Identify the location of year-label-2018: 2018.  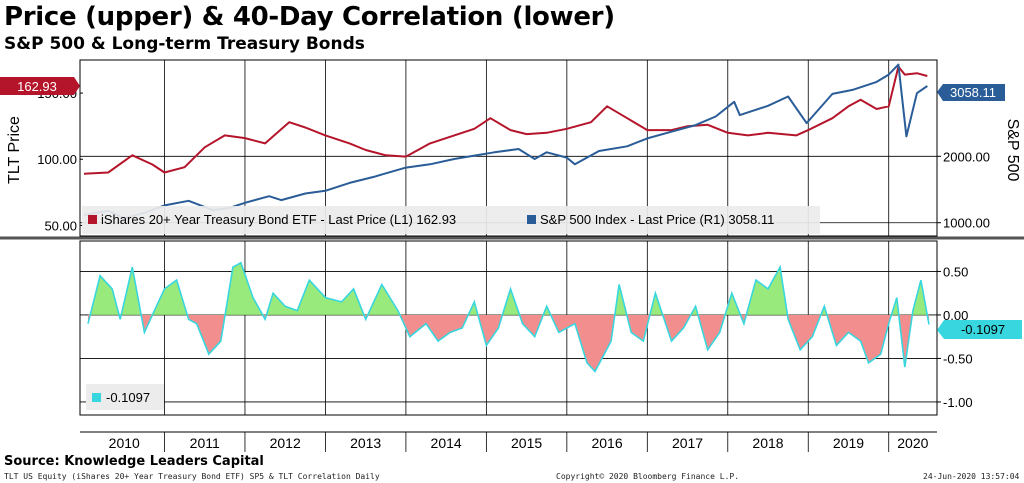
(767, 443).